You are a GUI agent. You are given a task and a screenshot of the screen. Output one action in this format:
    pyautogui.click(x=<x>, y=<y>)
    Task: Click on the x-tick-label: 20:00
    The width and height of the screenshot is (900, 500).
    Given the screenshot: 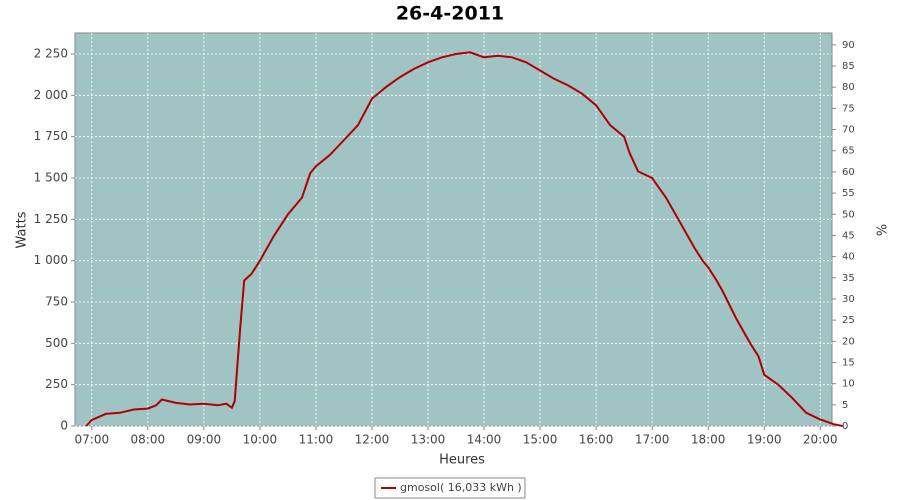 What is the action you would take?
    pyautogui.click(x=820, y=440)
    